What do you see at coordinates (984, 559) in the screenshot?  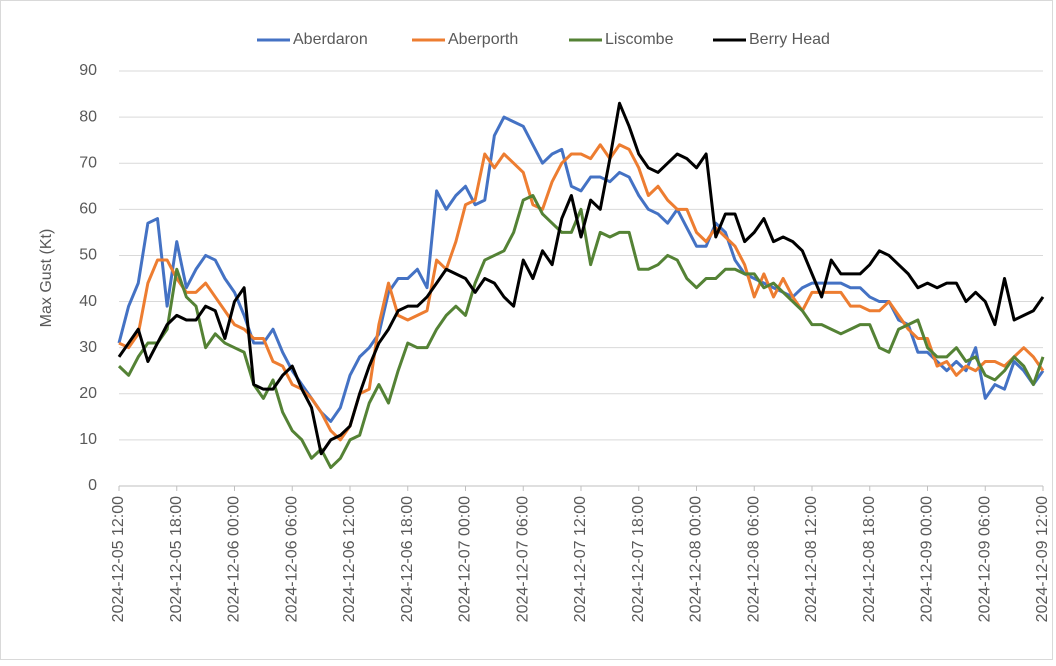 I see `x-tick-label: 2024-12-09 06:00` at bounding box center [984, 559].